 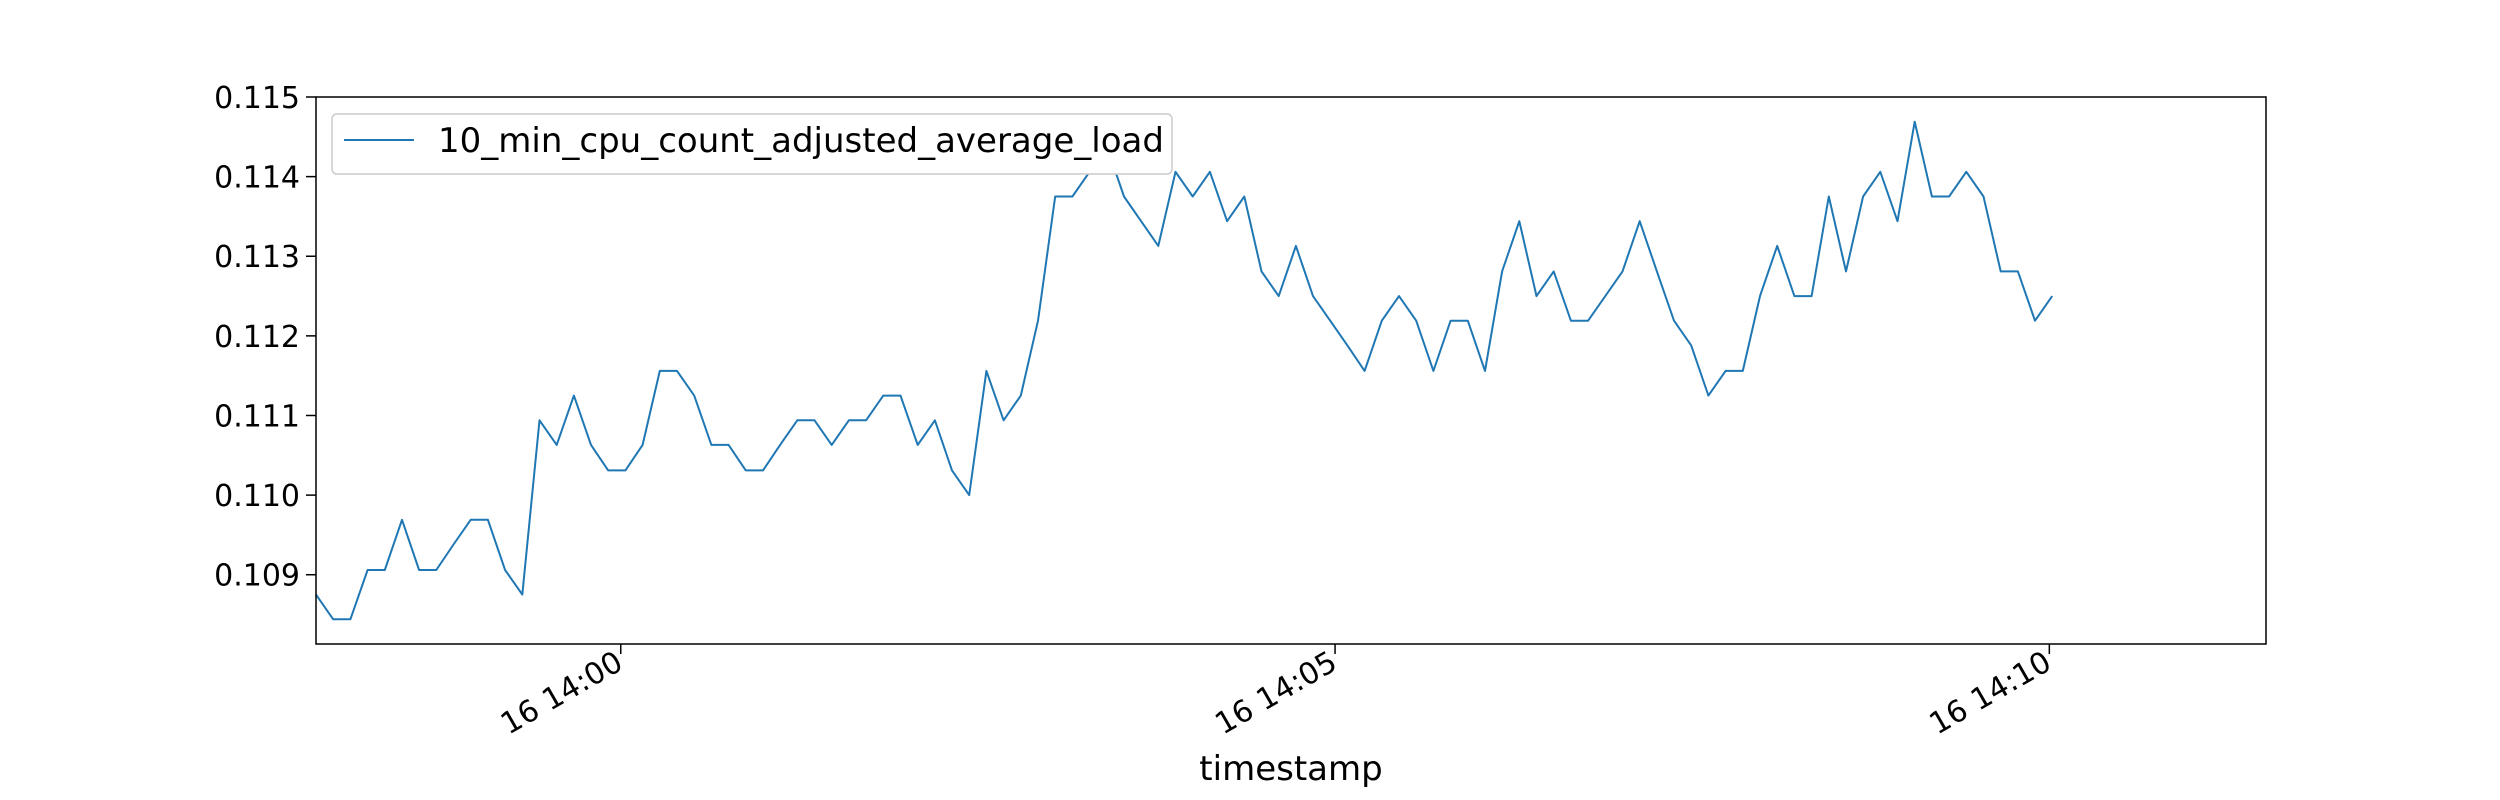 What do you see at coordinates (257, 337) in the screenshot?
I see `y-tick-label: 0.112` at bounding box center [257, 337].